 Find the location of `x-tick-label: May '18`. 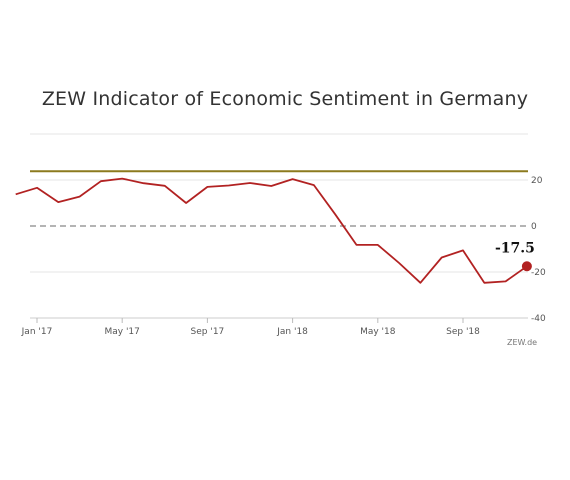

x-tick-label: May '18 is located at coordinates (378, 332).